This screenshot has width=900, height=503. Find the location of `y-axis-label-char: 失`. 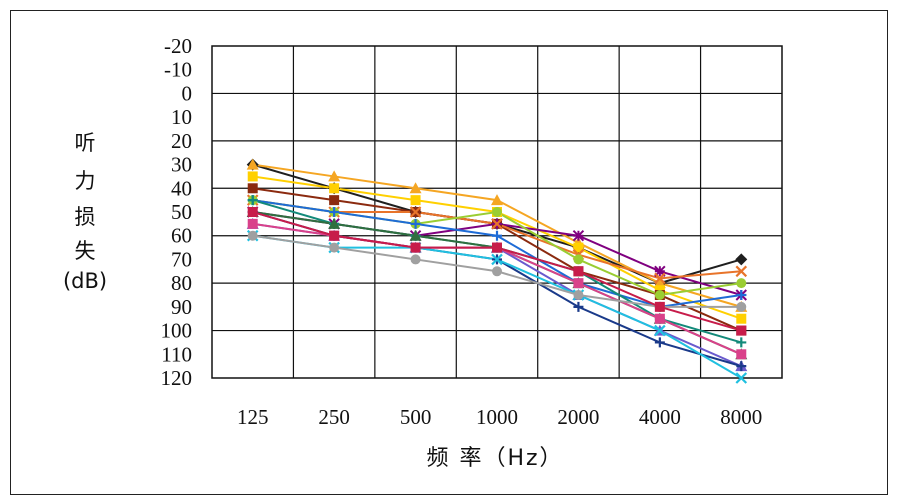

y-axis-label-char: 失 is located at coordinates (85, 251).